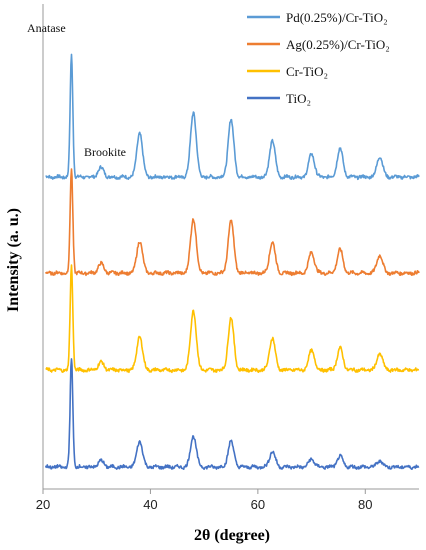 The height and width of the screenshot is (550, 426). Describe the element at coordinates (204, 500) in the screenshot. I see `x-ticks: 20 40 60 80` at that location.